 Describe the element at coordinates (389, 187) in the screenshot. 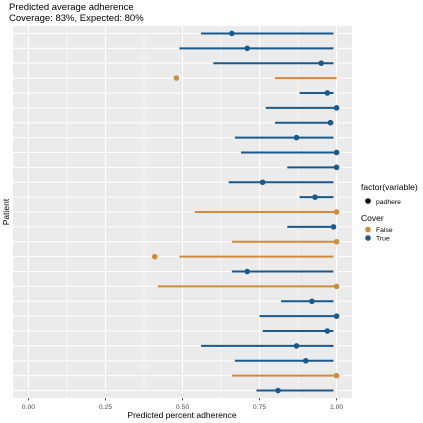

I see `legend-shape-title: factor(variable)` at that location.